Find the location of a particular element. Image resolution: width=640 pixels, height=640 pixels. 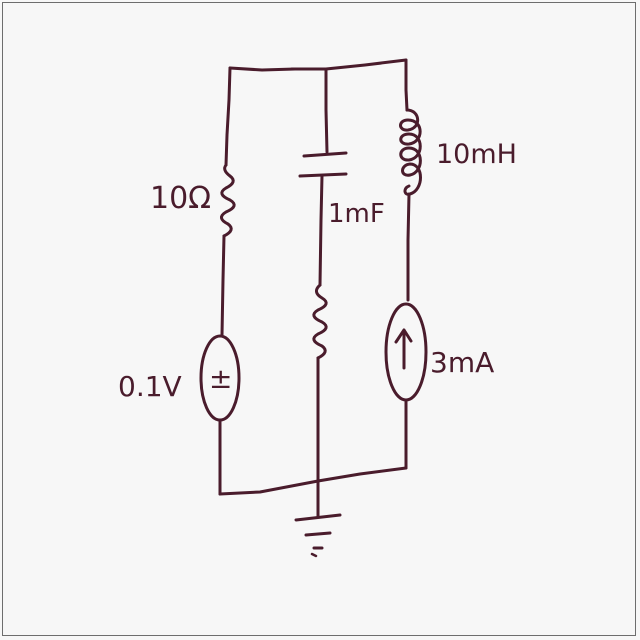

capacitor-label: 1mF is located at coordinates (356, 214).